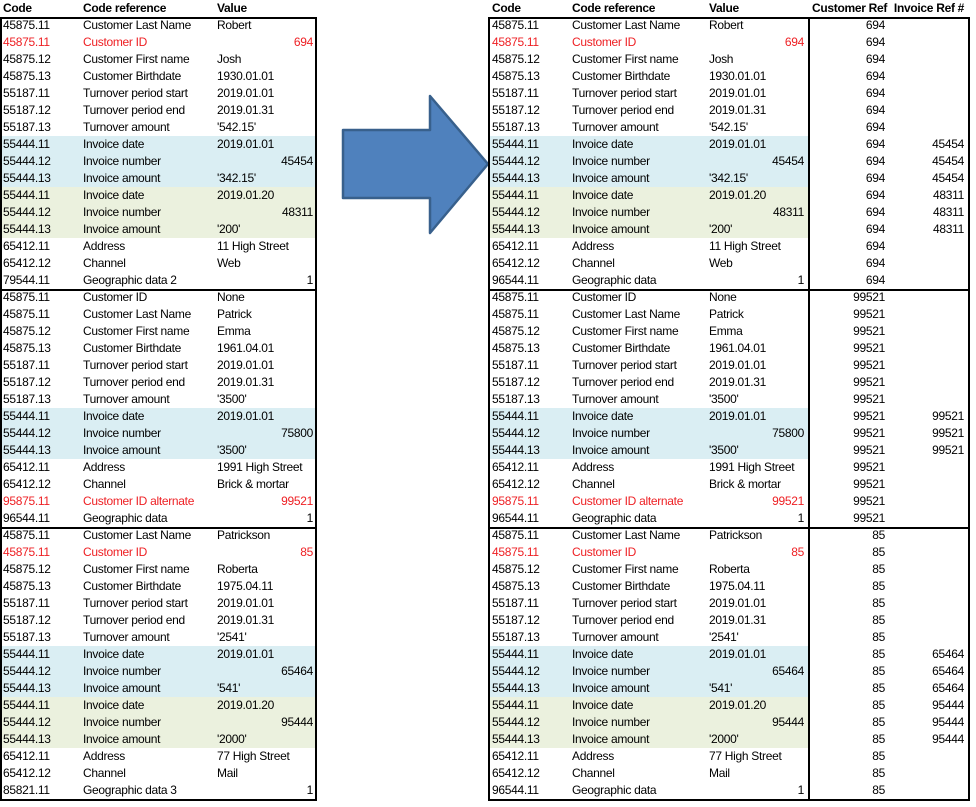 This screenshot has width=976, height=807. Describe the element at coordinates (104, 467) in the screenshot. I see `cell-code-reference: Address` at that location.